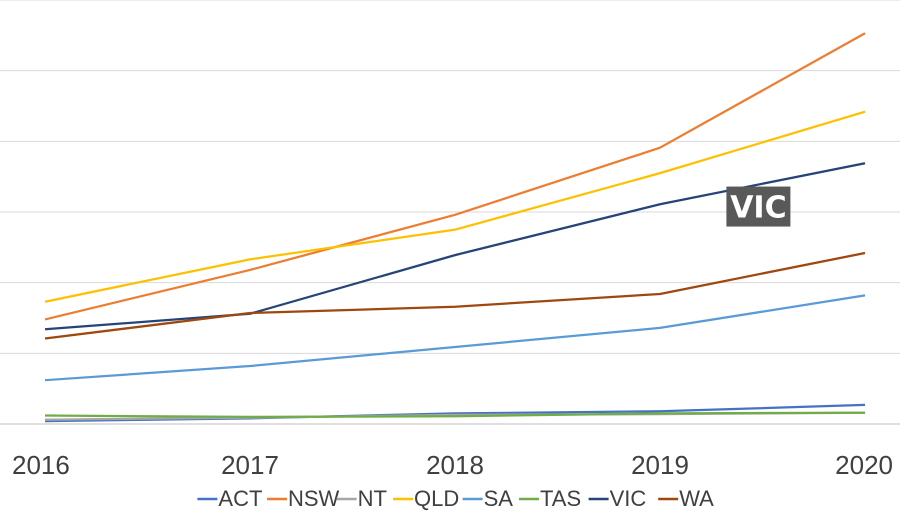  I want to click on x-tick-label: 2016, so click(41, 465).